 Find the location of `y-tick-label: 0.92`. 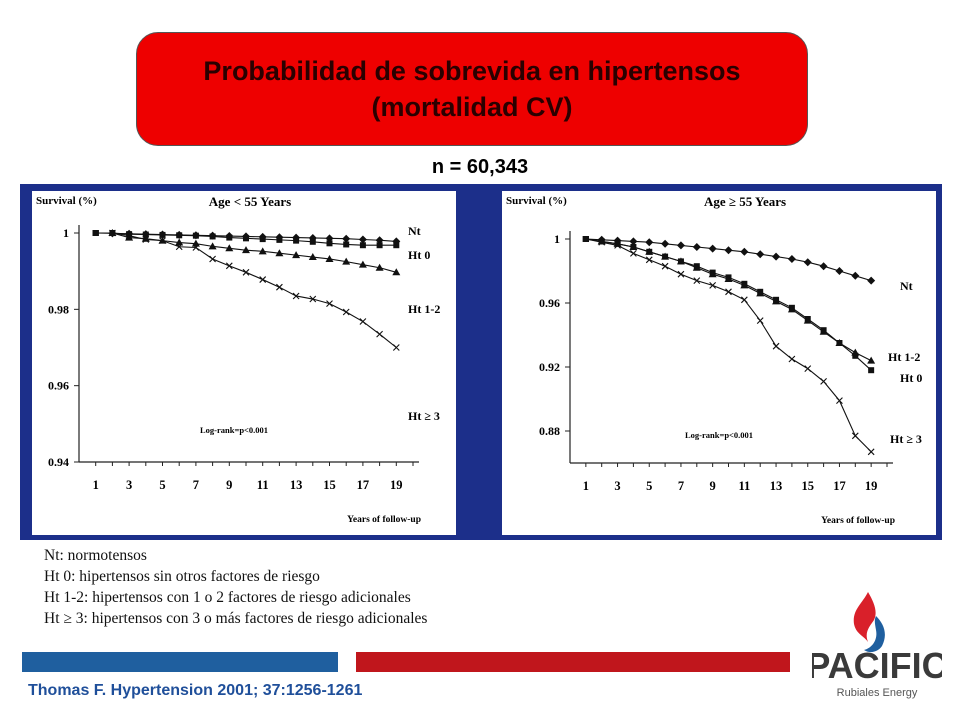

y-tick-label: 0.92 is located at coordinates (549, 367).